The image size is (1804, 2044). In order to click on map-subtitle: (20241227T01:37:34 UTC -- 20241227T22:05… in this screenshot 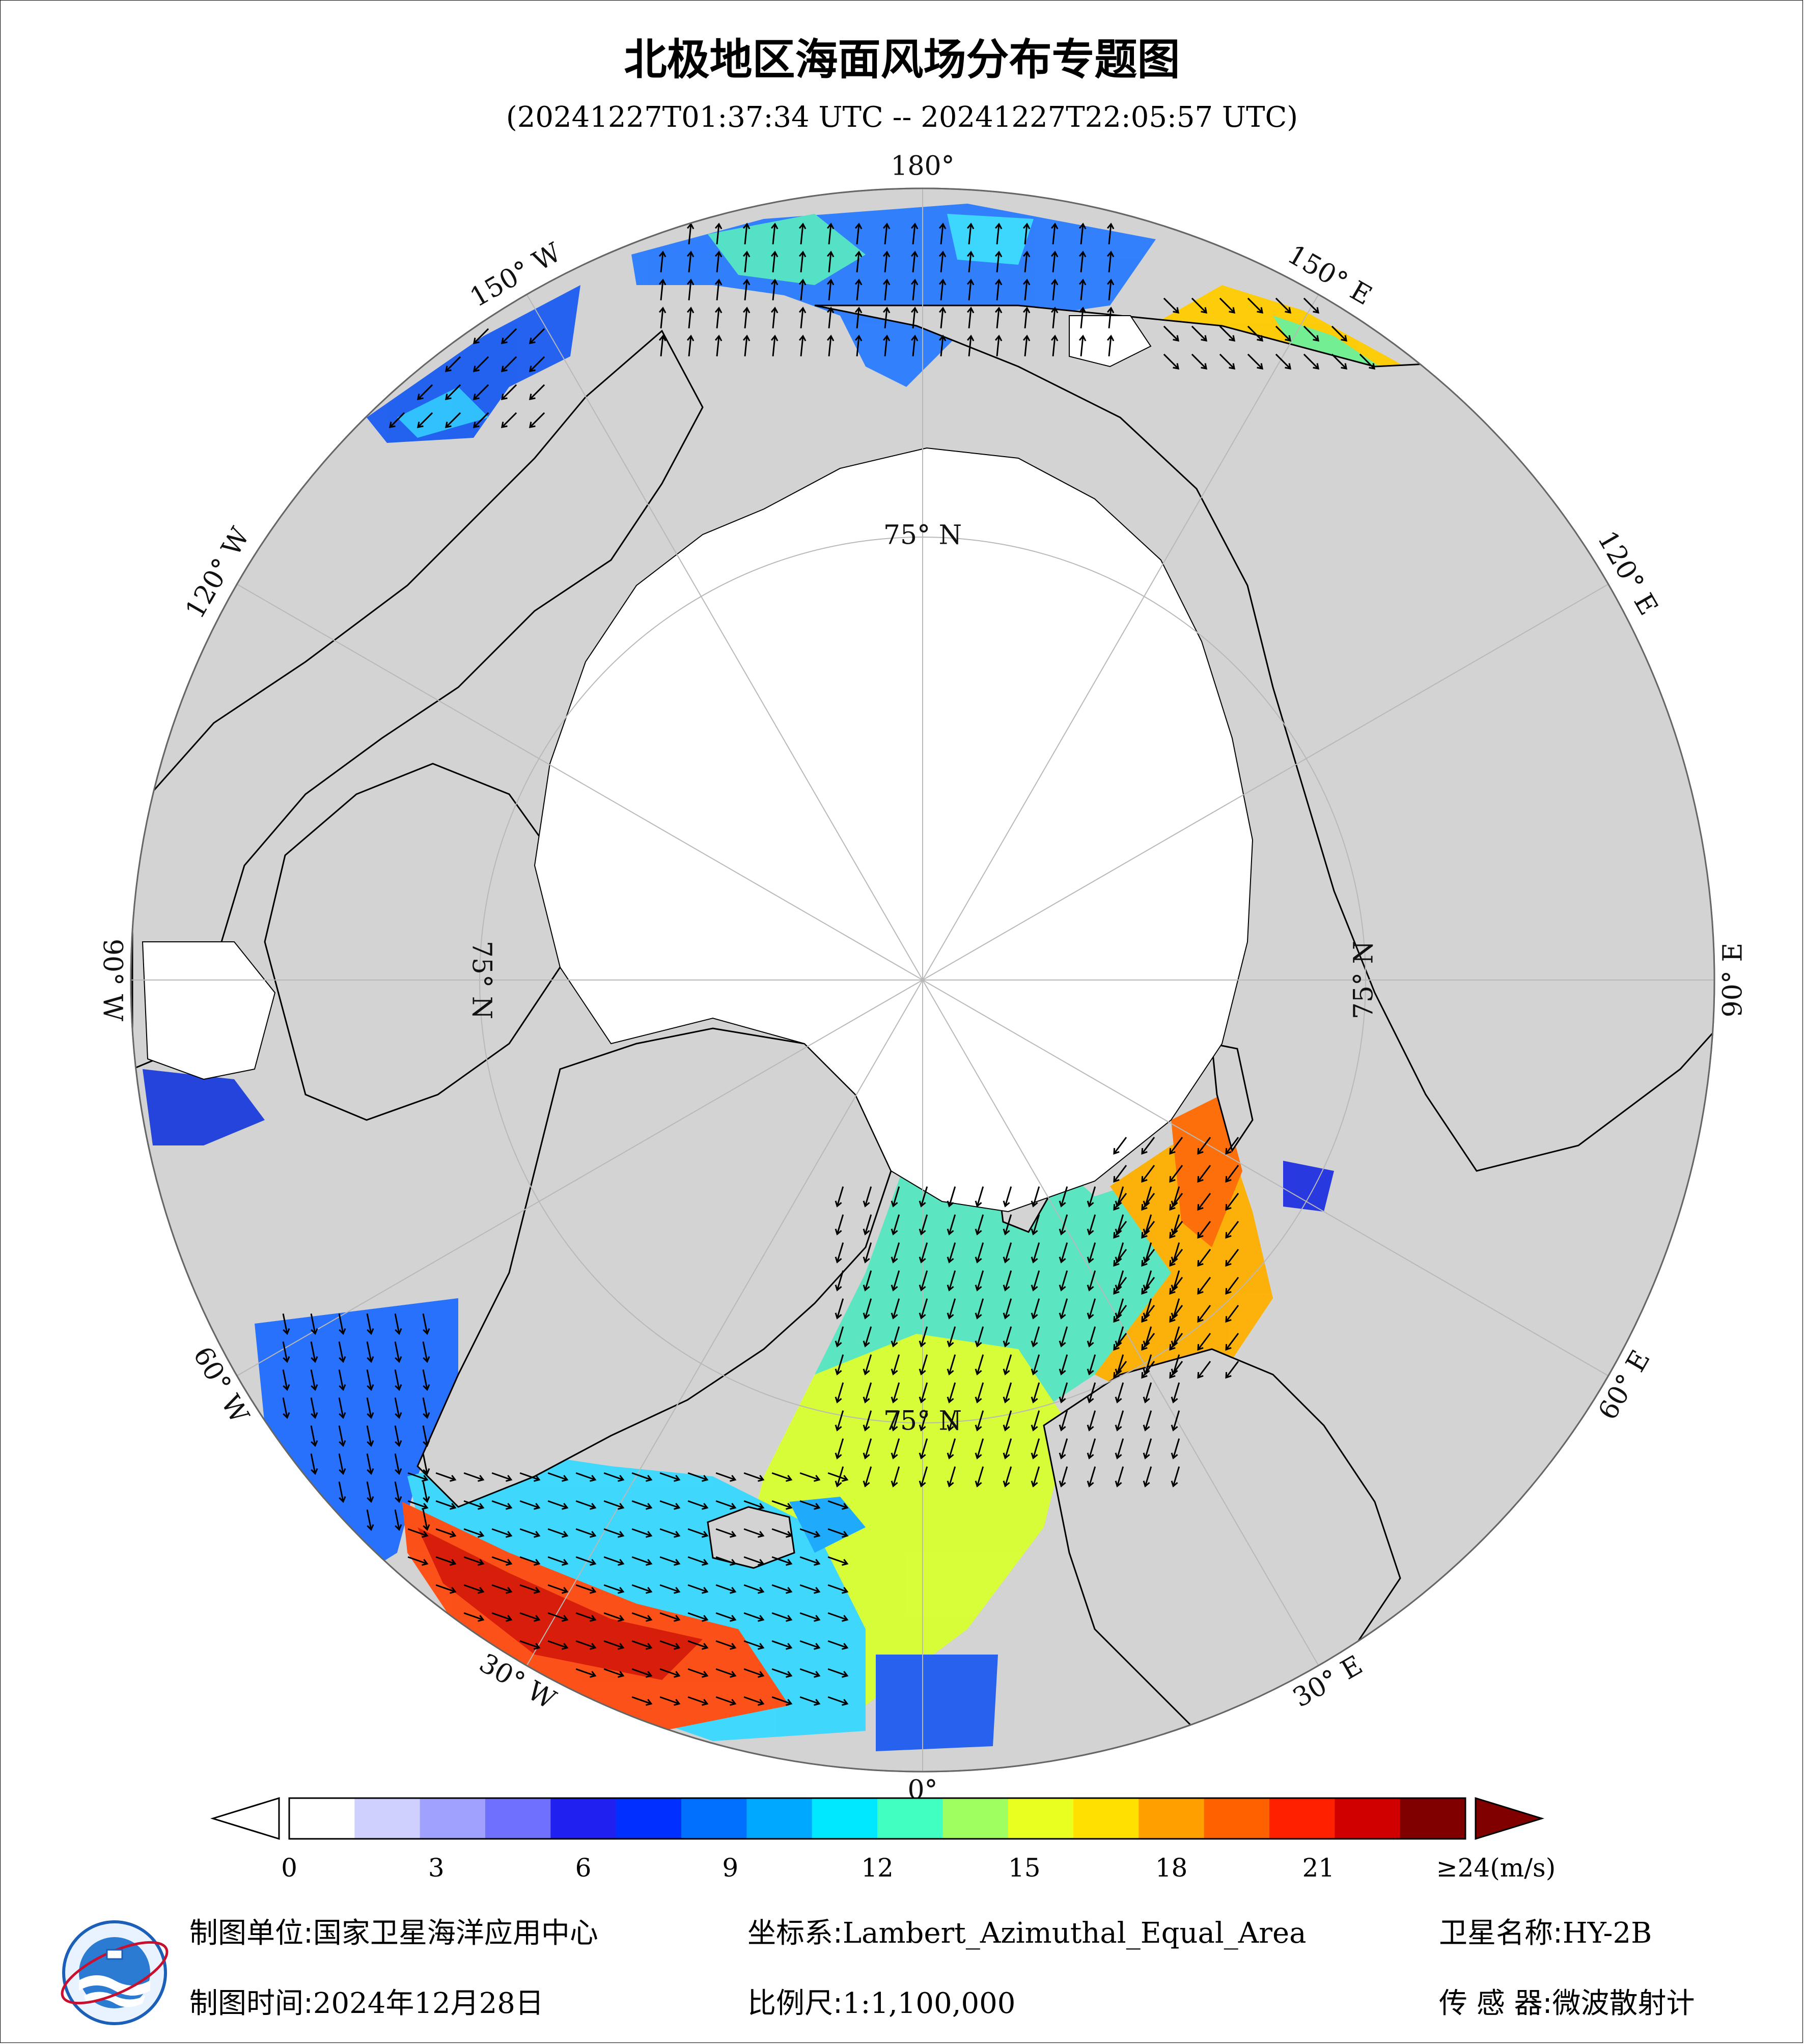, I will do `click(902, 117)`.